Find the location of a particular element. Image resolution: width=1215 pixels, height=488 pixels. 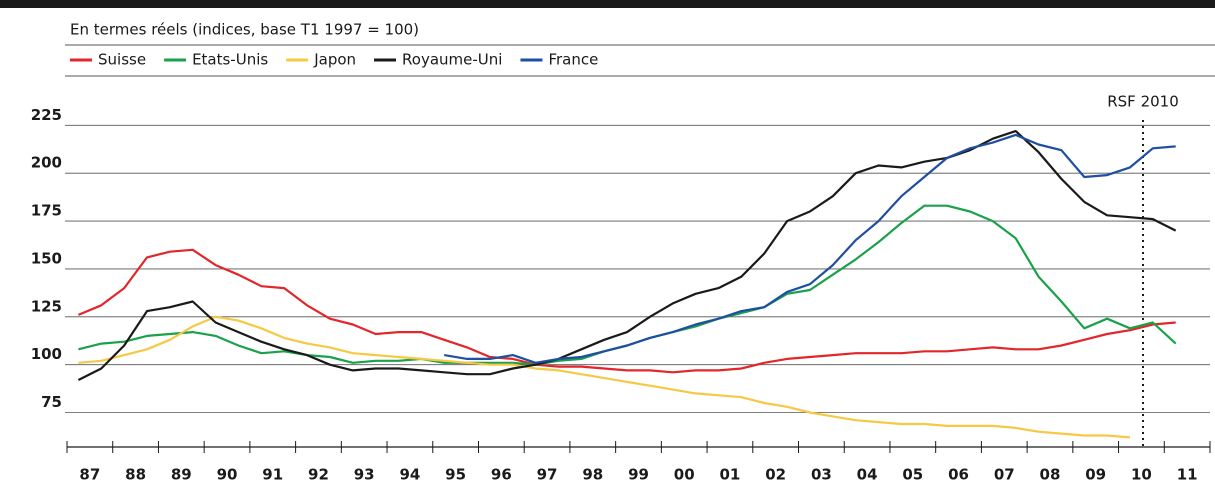

x-tick-label: 91 is located at coordinates (272, 475).